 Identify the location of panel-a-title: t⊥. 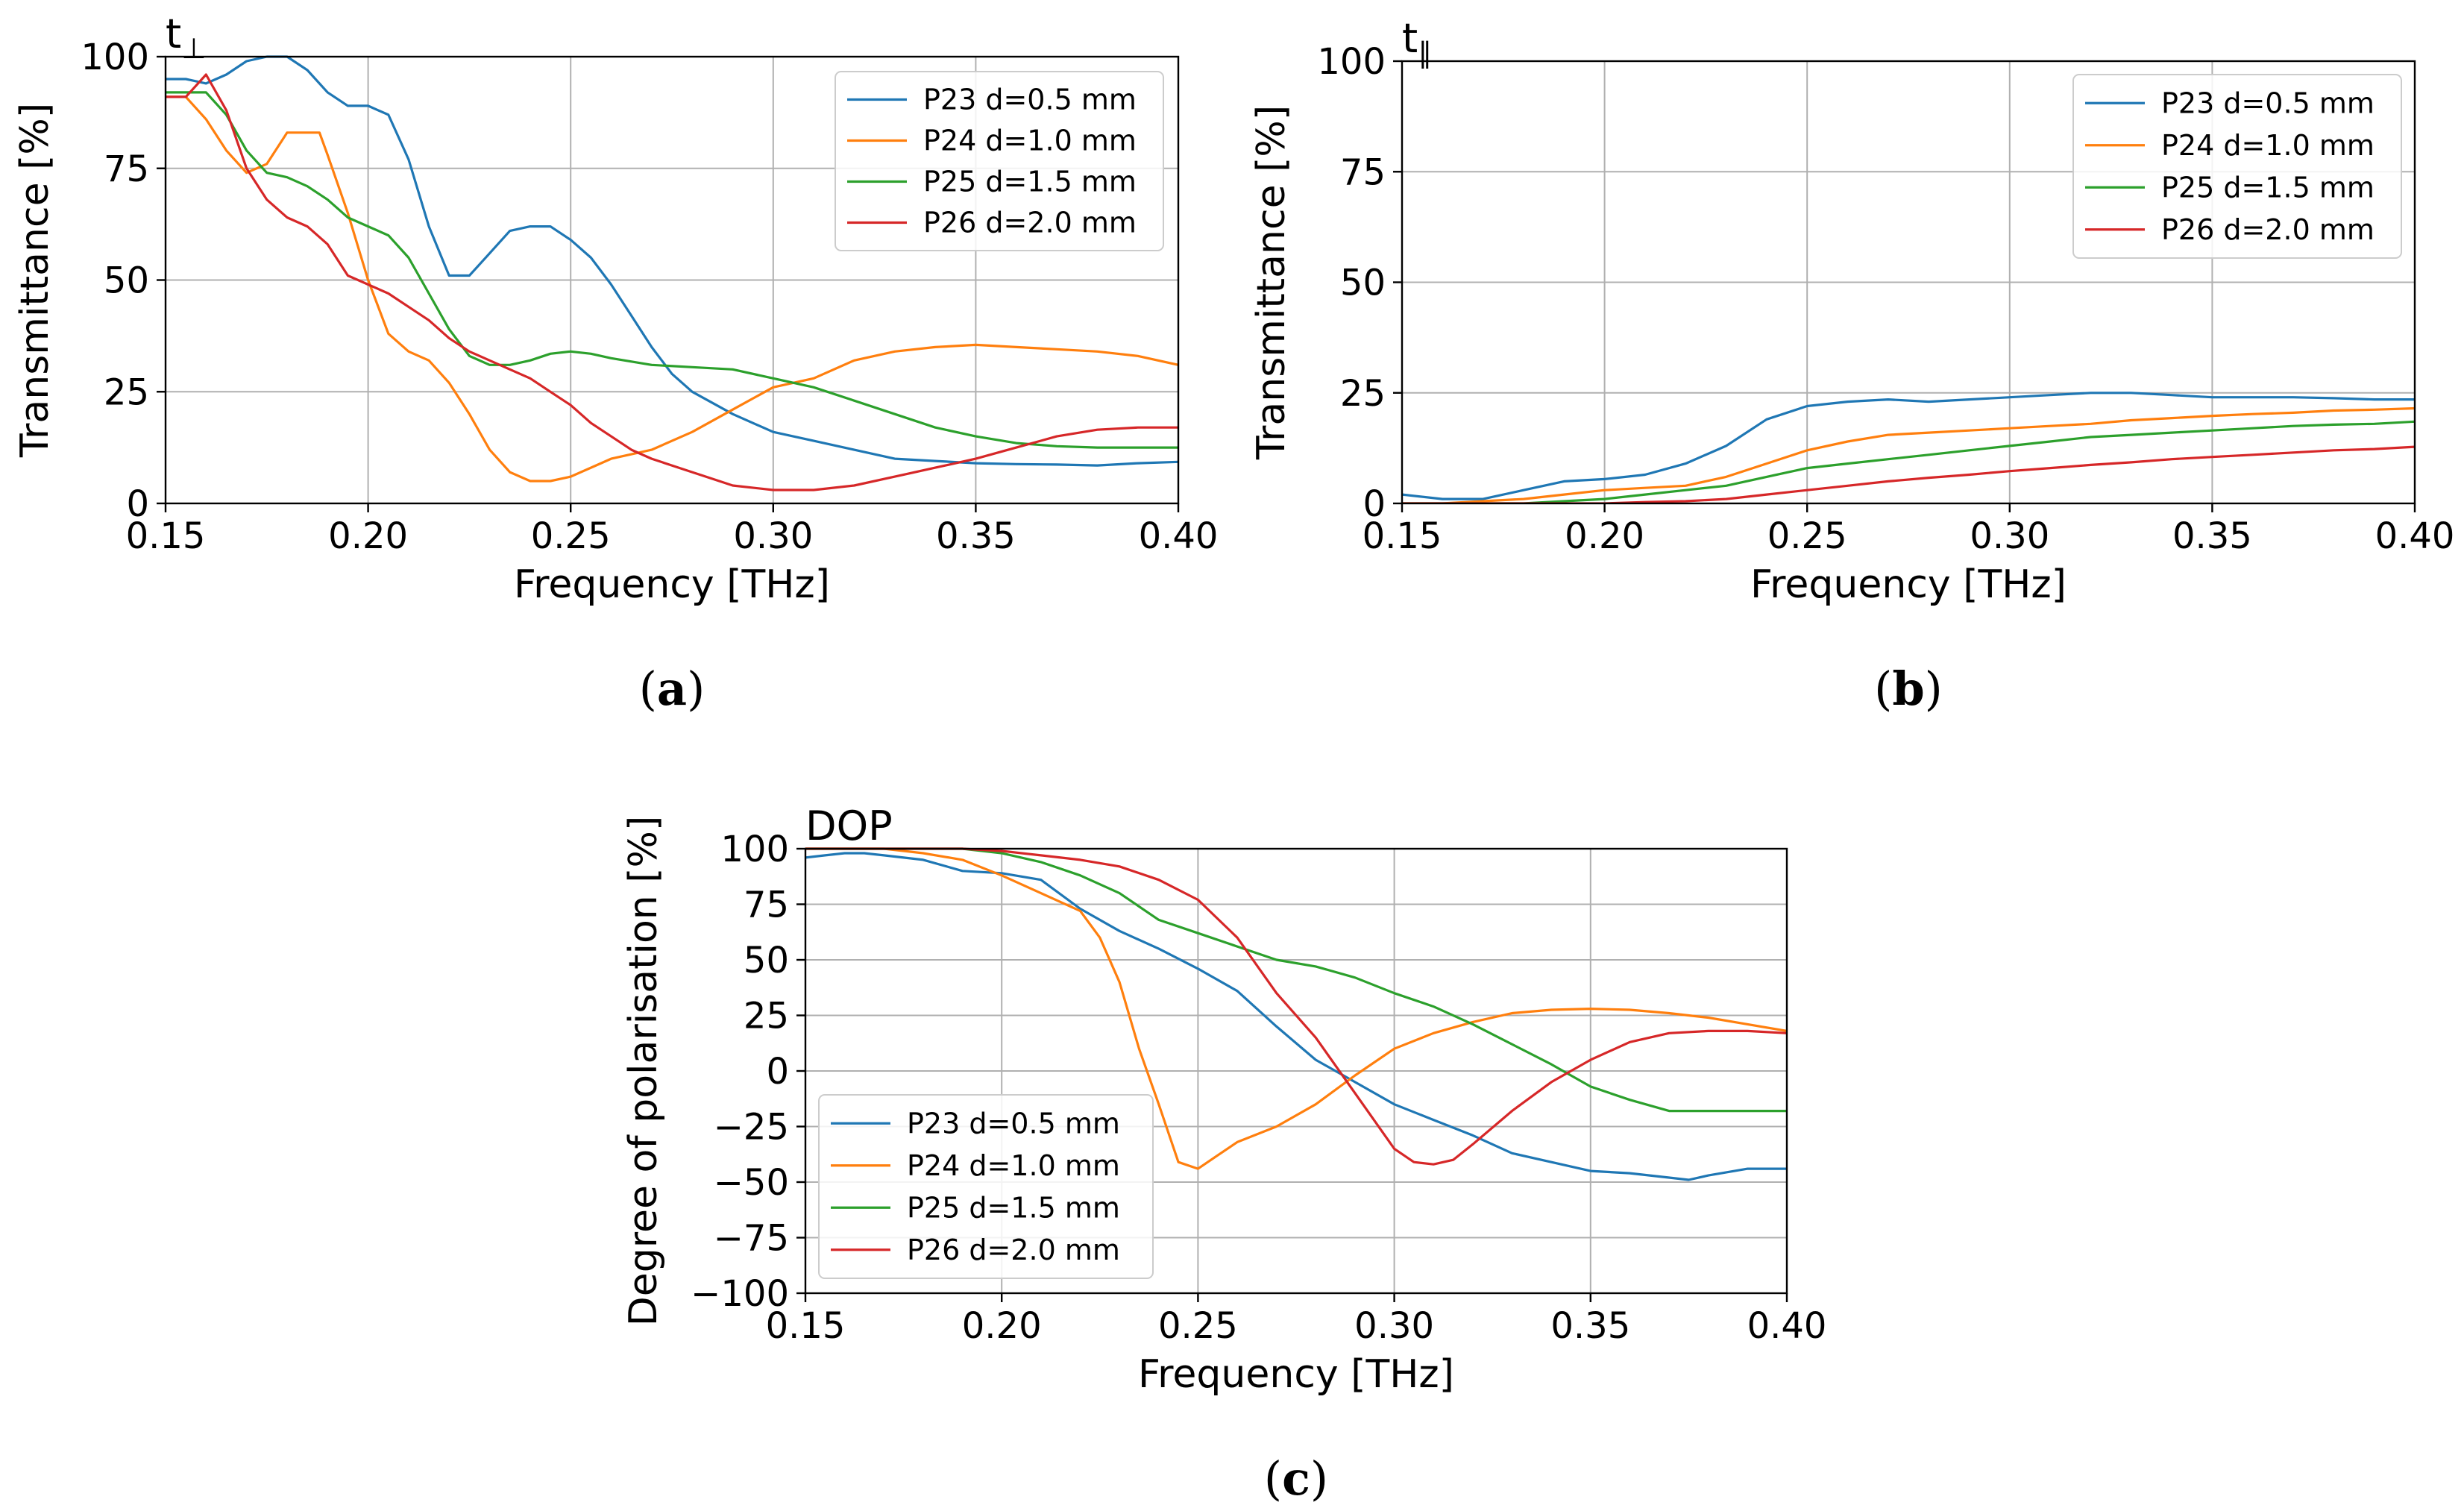
(186, 37).